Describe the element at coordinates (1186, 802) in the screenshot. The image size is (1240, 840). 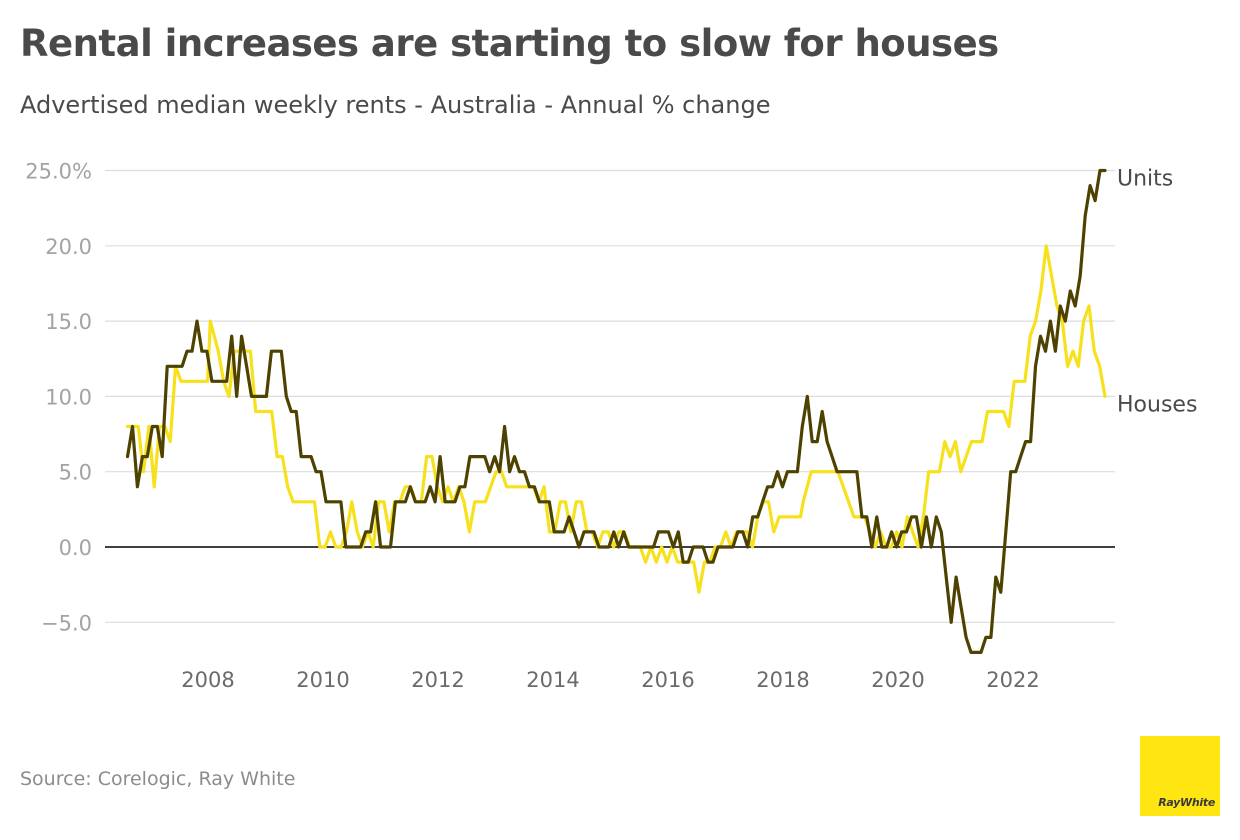
I see `logo-text: RayWhite` at that location.